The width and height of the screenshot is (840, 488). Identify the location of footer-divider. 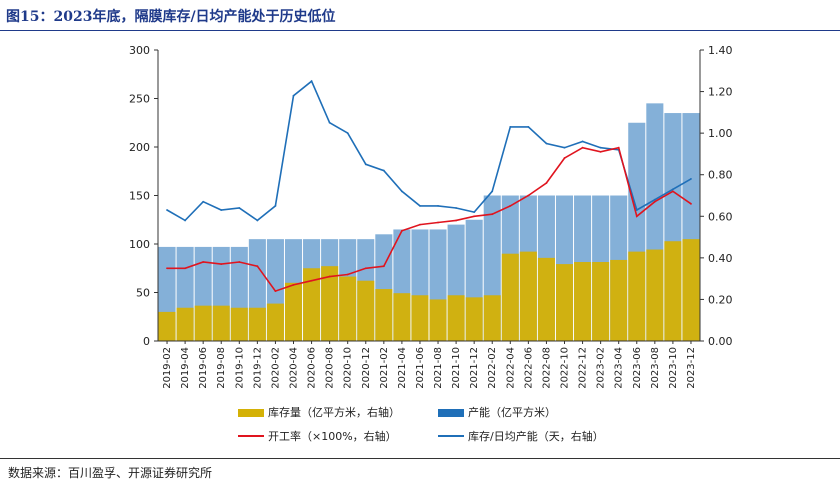
(420, 458).